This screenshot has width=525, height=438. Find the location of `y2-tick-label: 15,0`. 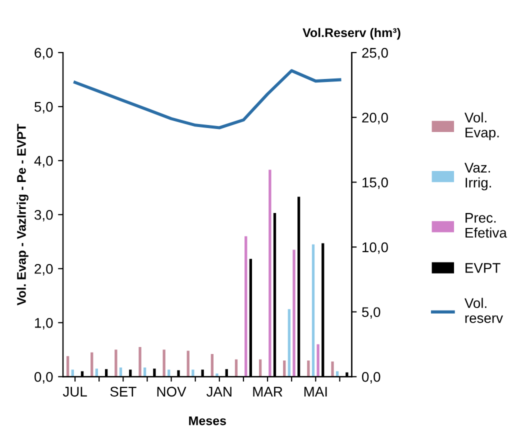

y2-tick-label: 15,0 is located at coordinates (375, 184).